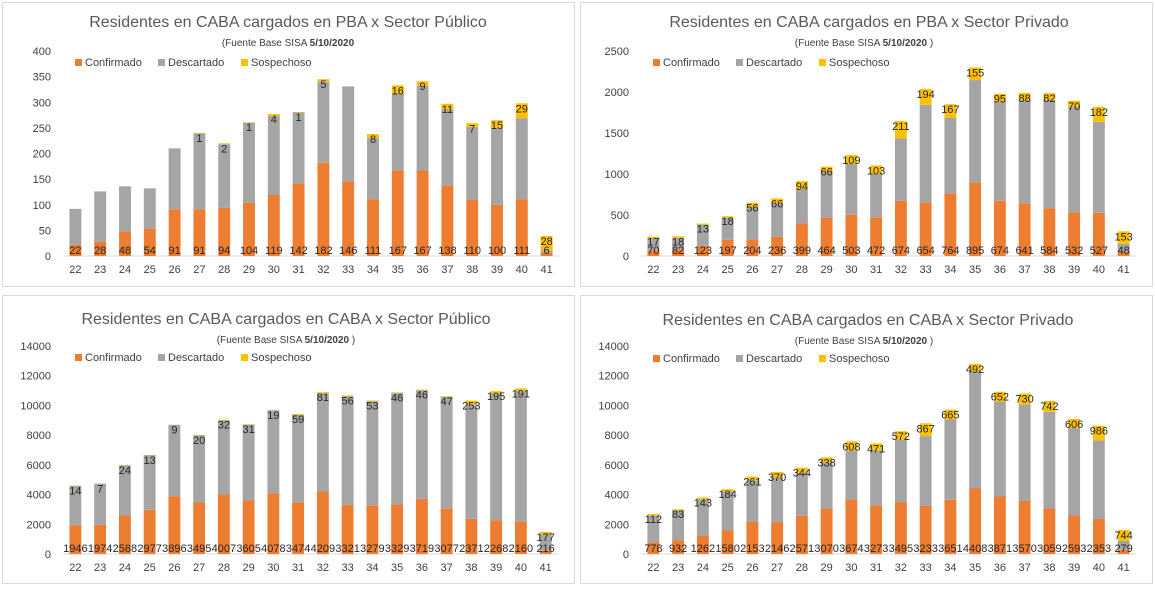 The height and width of the screenshot is (589, 1155). I want to click on data-label-confirmado: 119, so click(274, 251).